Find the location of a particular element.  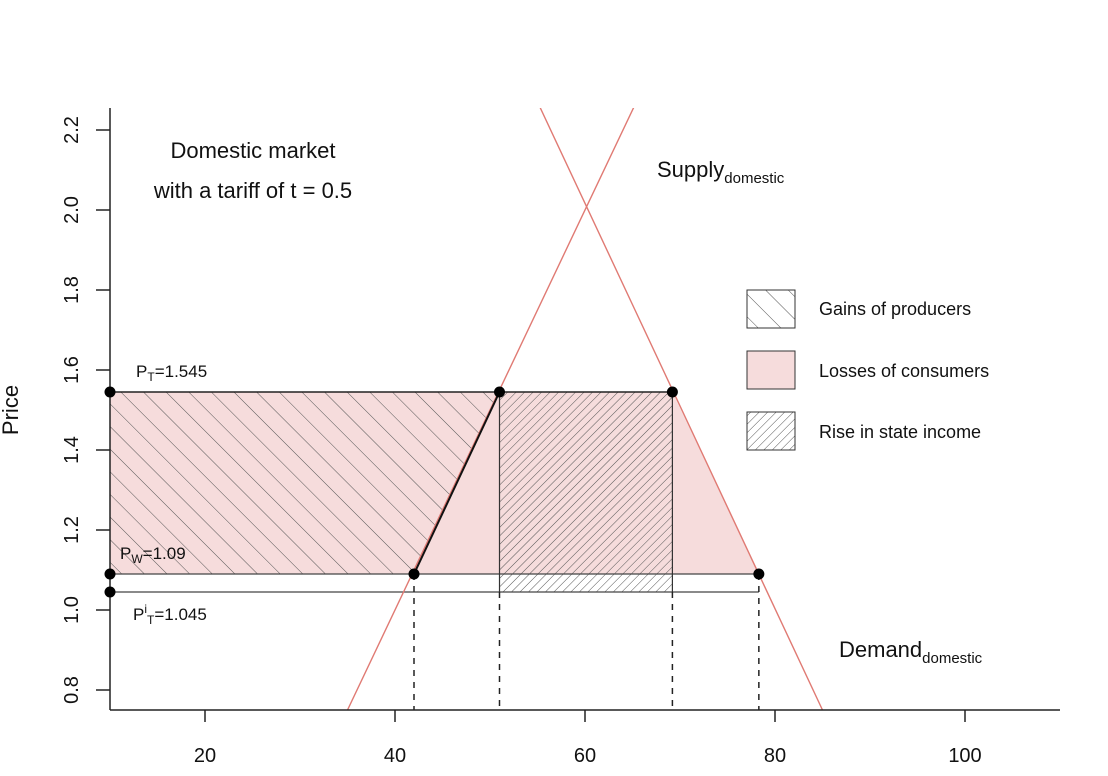

price-label-pw-sub: W is located at coordinates (137, 559).